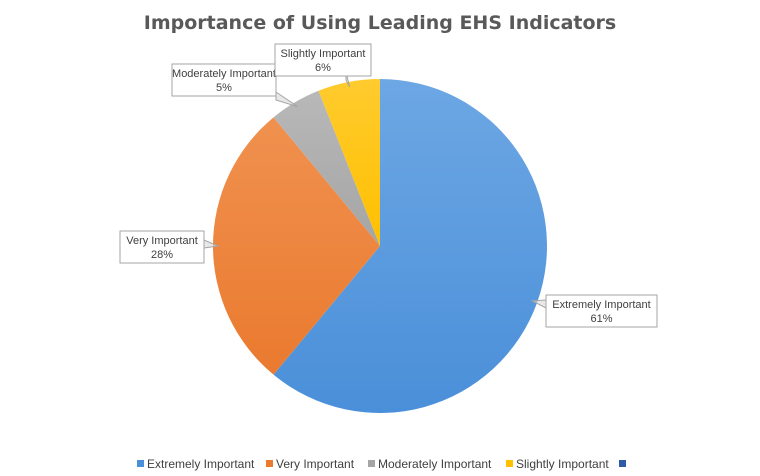  Describe the element at coordinates (201, 464) in the screenshot. I see `legend-label: Extremely Important` at that location.